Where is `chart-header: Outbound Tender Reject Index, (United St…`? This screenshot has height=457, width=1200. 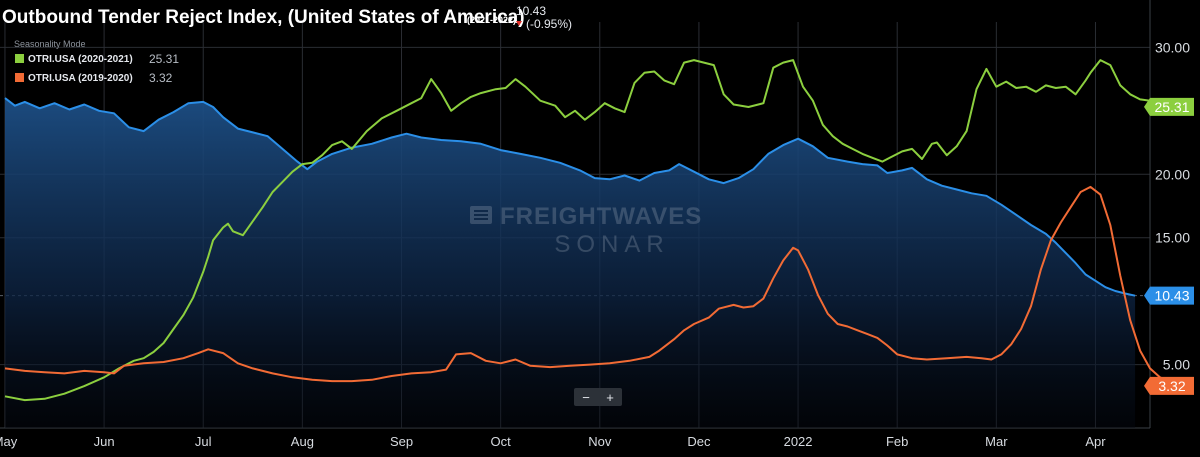 chart-header: Outbound Tender Reject Index, (United St… is located at coordinates (287, 17).